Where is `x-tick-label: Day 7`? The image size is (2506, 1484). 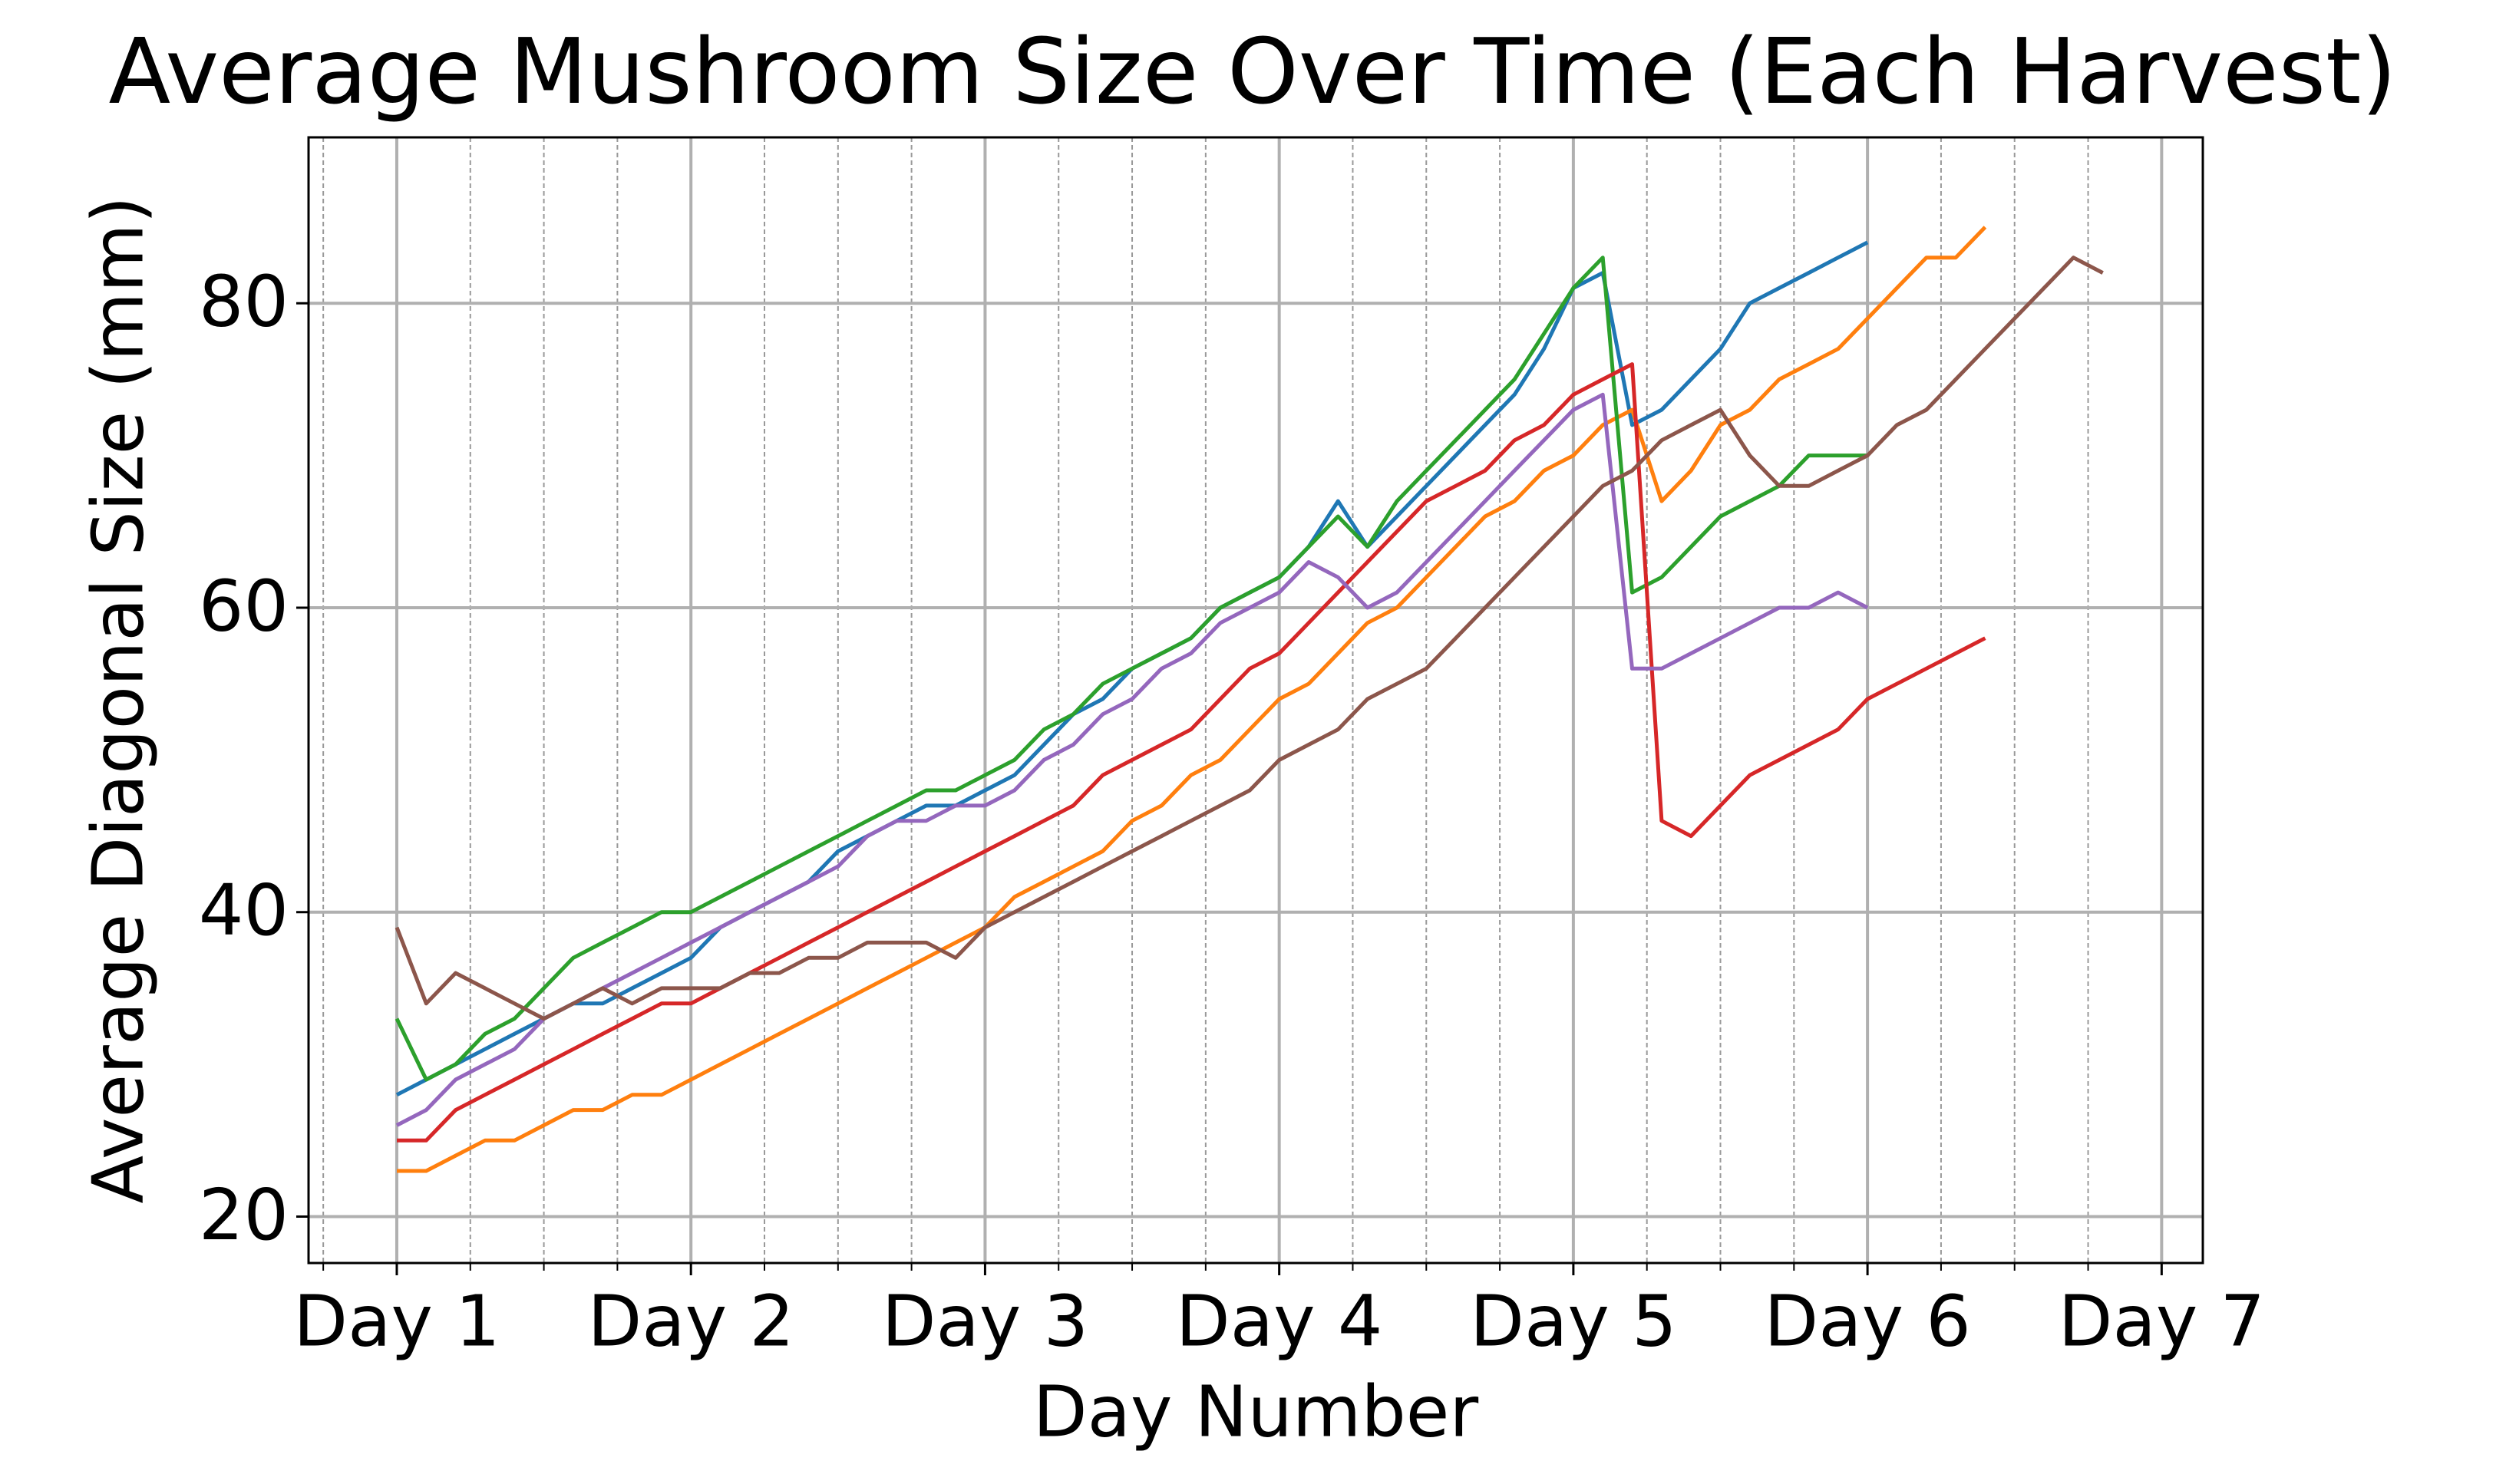
x-tick-label: Day 7 is located at coordinates (2162, 1321).